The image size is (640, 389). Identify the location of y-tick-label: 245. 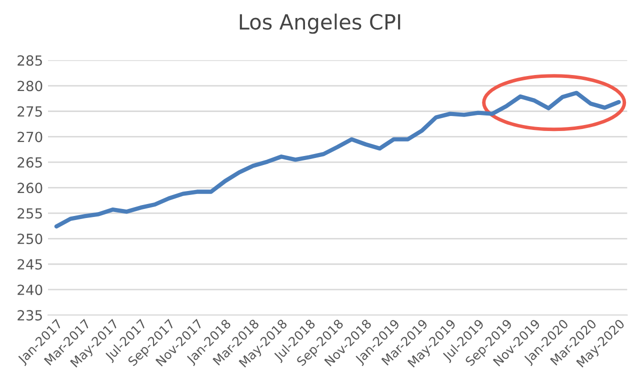
(30, 264).